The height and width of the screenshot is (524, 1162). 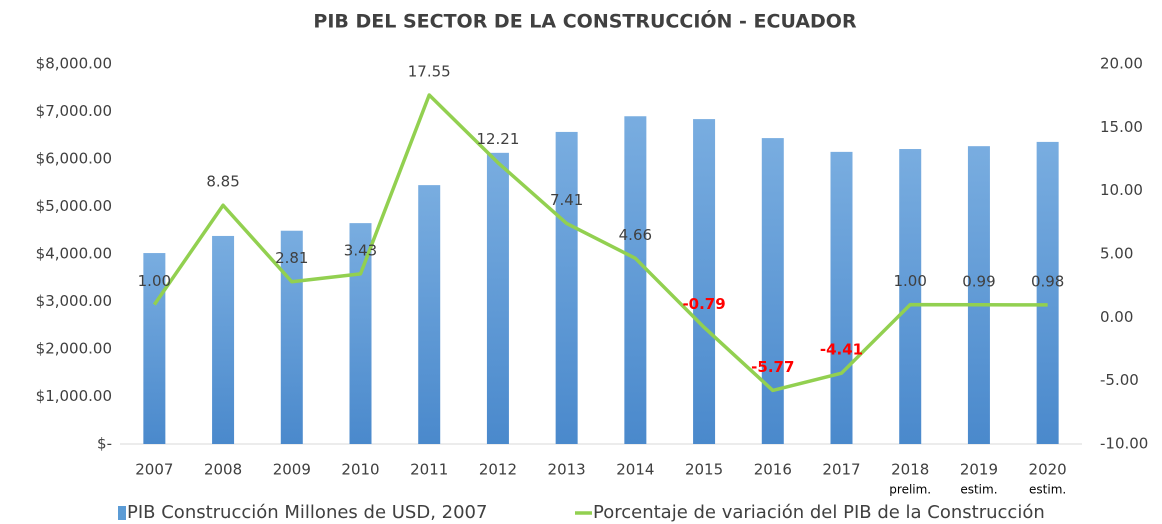 What do you see at coordinates (703, 304) in the screenshot?
I see `data-label: -0.79` at bounding box center [703, 304].